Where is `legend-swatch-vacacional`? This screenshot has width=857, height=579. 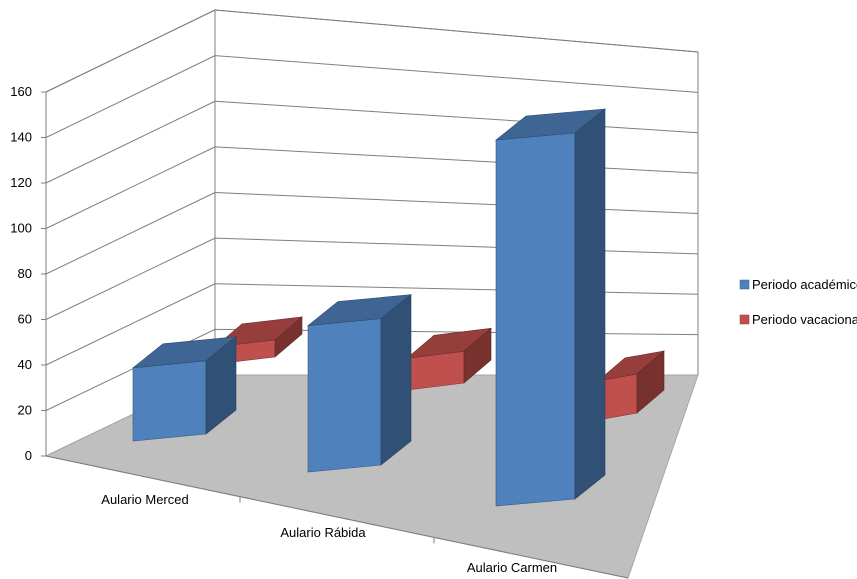 legend-swatch-vacacional is located at coordinates (744, 319).